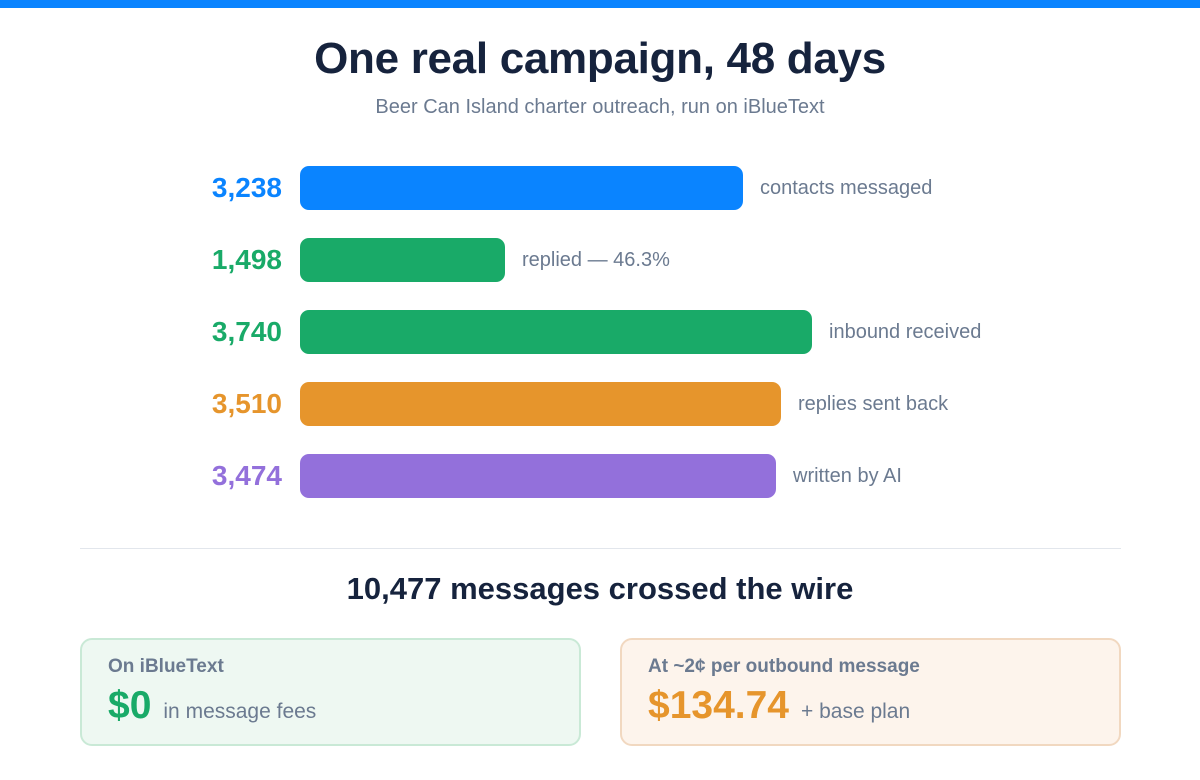 The image size is (1200, 780). Describe the element at coordinates (847, 476) in the screenshot. I see `bar-label: written by AI` at that location.